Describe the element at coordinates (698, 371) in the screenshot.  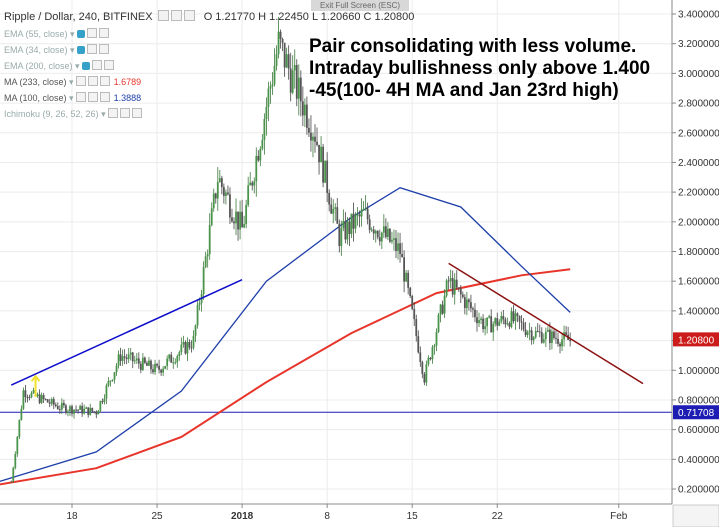
I see `price-tick-label: 1.000000` at that location.